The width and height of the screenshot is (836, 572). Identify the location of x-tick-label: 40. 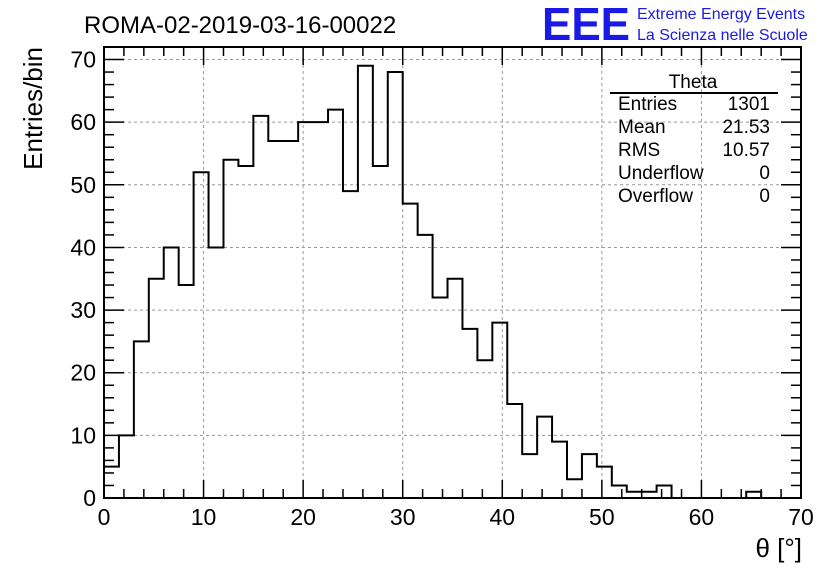
(502, 517).